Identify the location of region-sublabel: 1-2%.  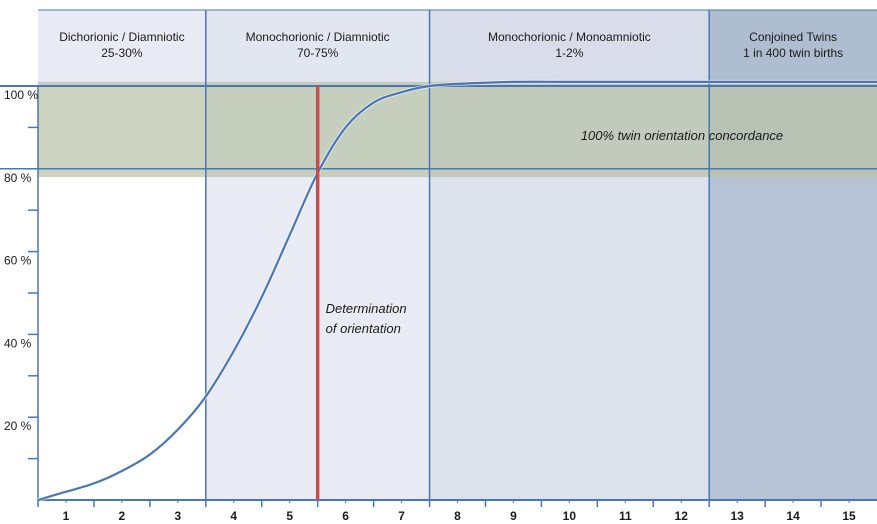
(569, 53).